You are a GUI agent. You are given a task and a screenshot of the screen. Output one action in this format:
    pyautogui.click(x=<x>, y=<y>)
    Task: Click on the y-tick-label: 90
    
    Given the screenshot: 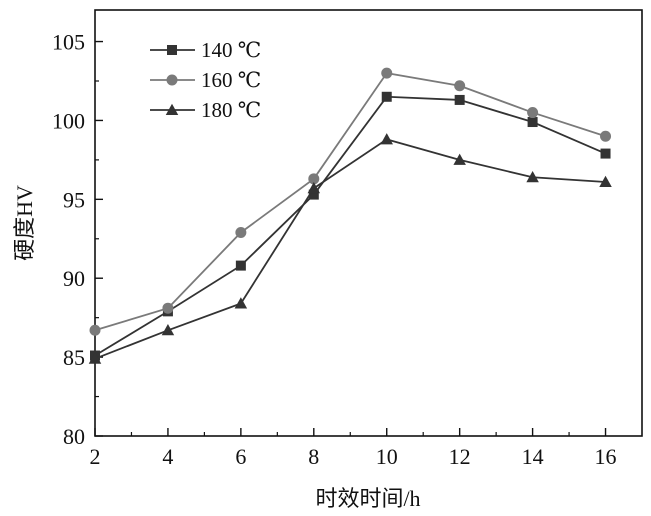 What is the action you would take?
    pyautogui.click(x=74, y=278)
    